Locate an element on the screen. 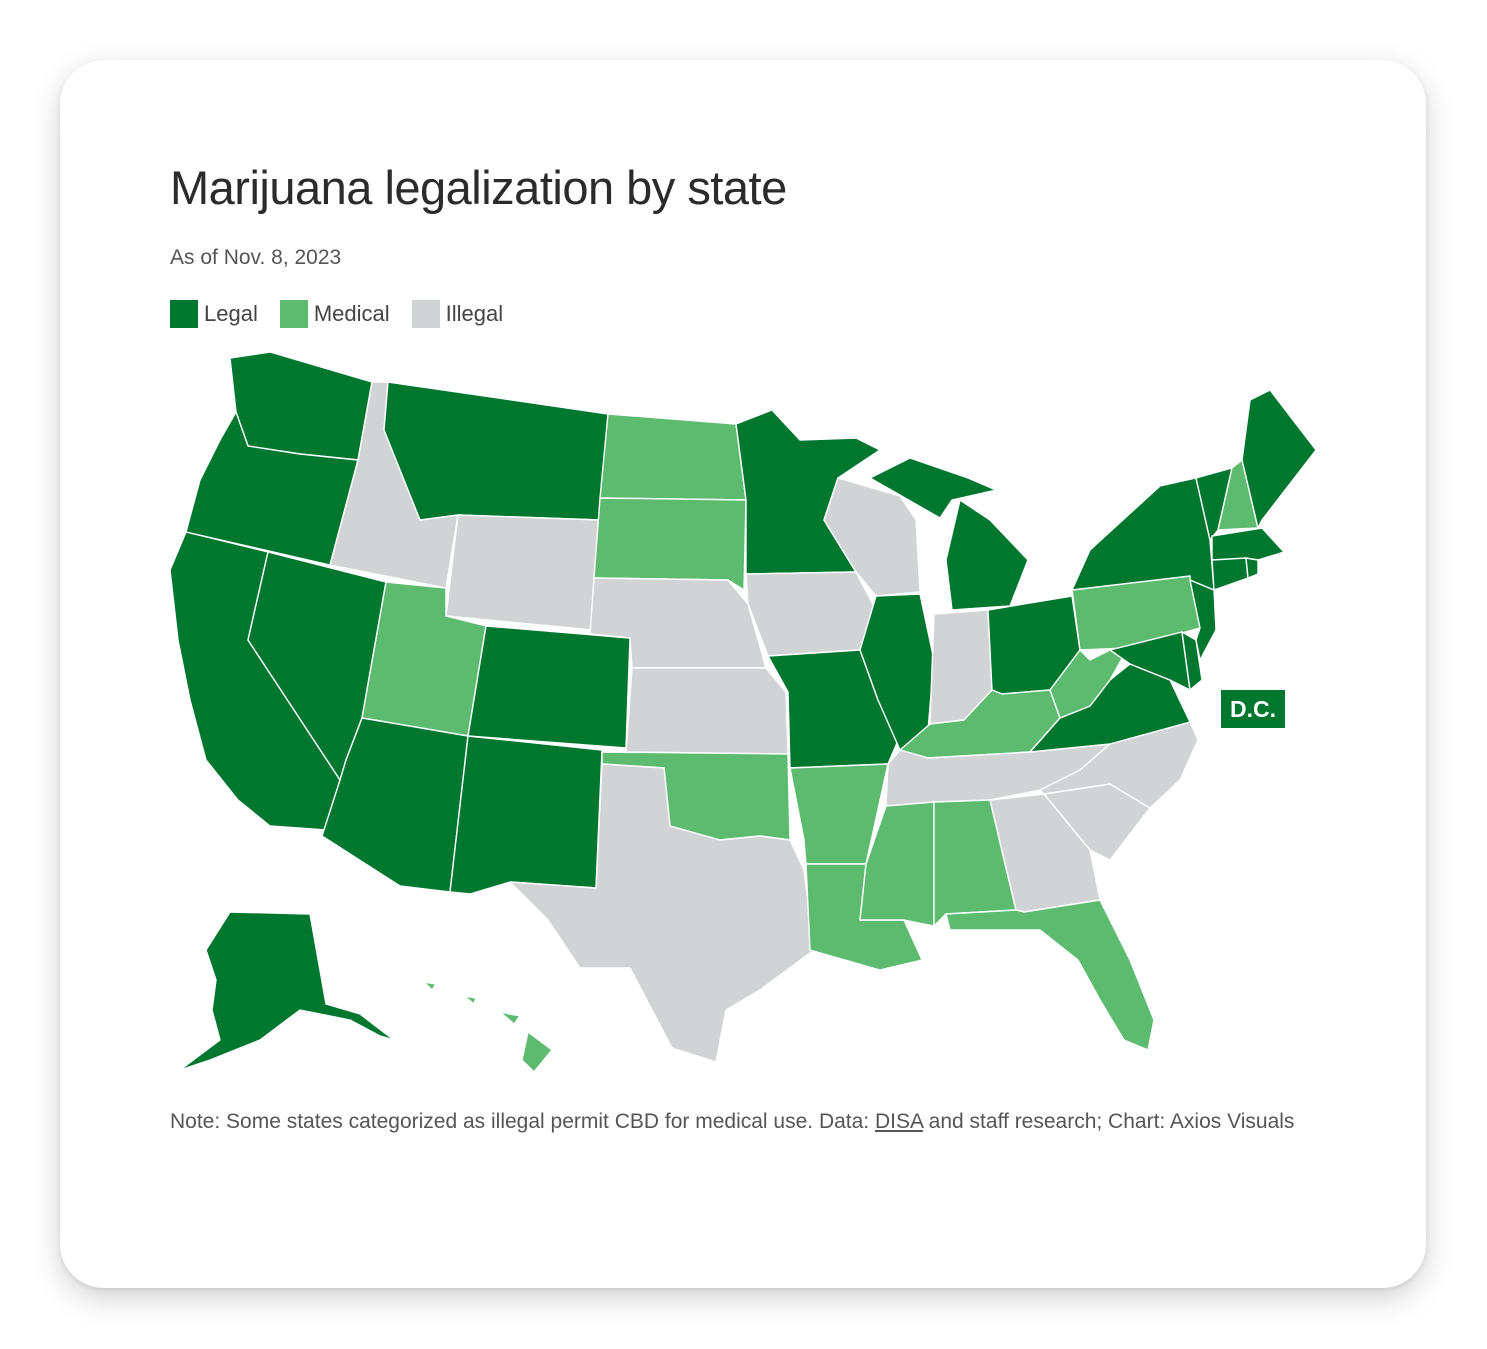 The image size is (1487, 1349). legend-item-illegal: Illegal is located at coordinates (457, 314).